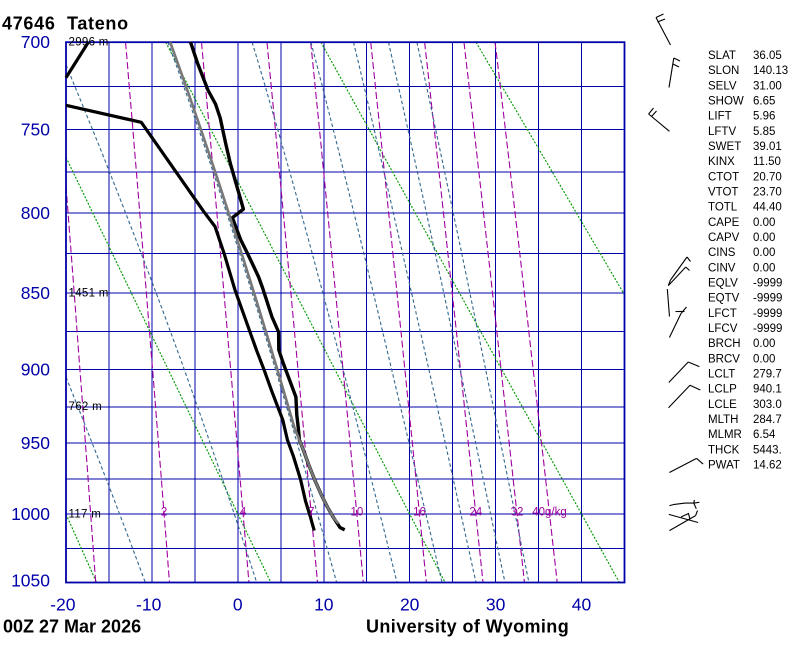  Describe the element at coordinates (724, 147) in the screenshot. I see `svg-text: SWET` at that location.